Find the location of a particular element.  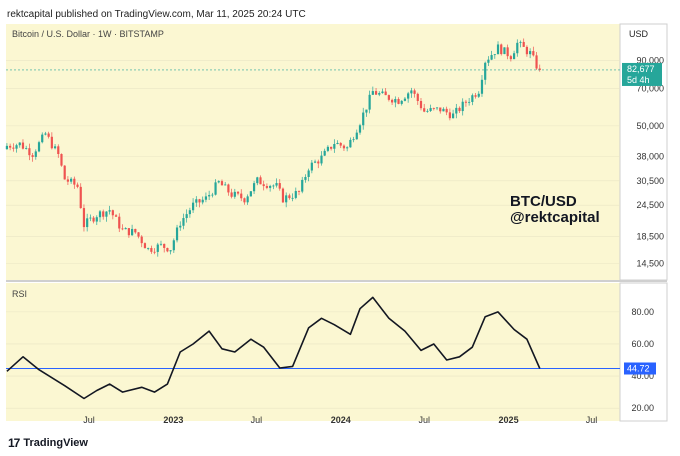

rsi-tick-label: 60.00 is located at coordinates (642, 344).